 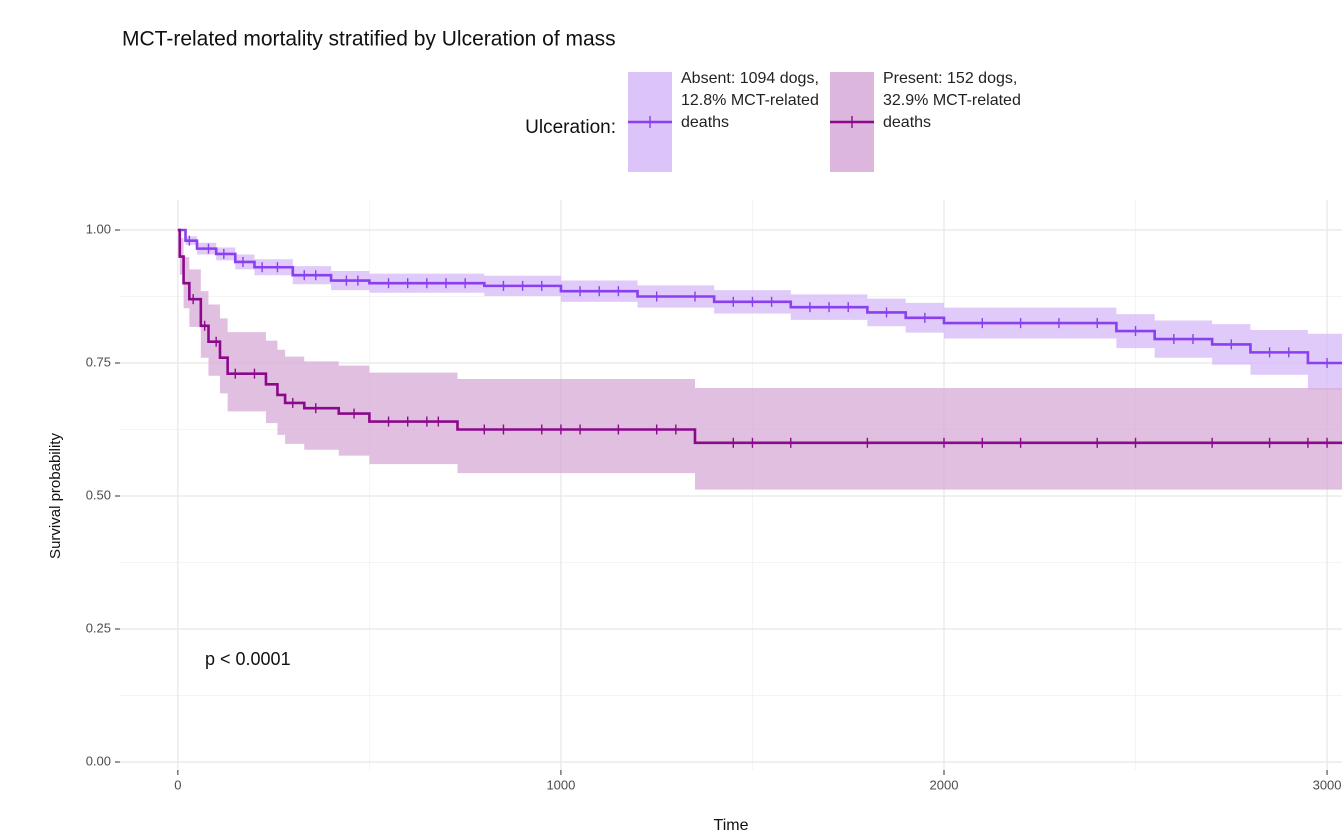 What do you see at coordinates (759, 296) in the screenshot?
I see `survival-line` at bounding box center [759, 296].